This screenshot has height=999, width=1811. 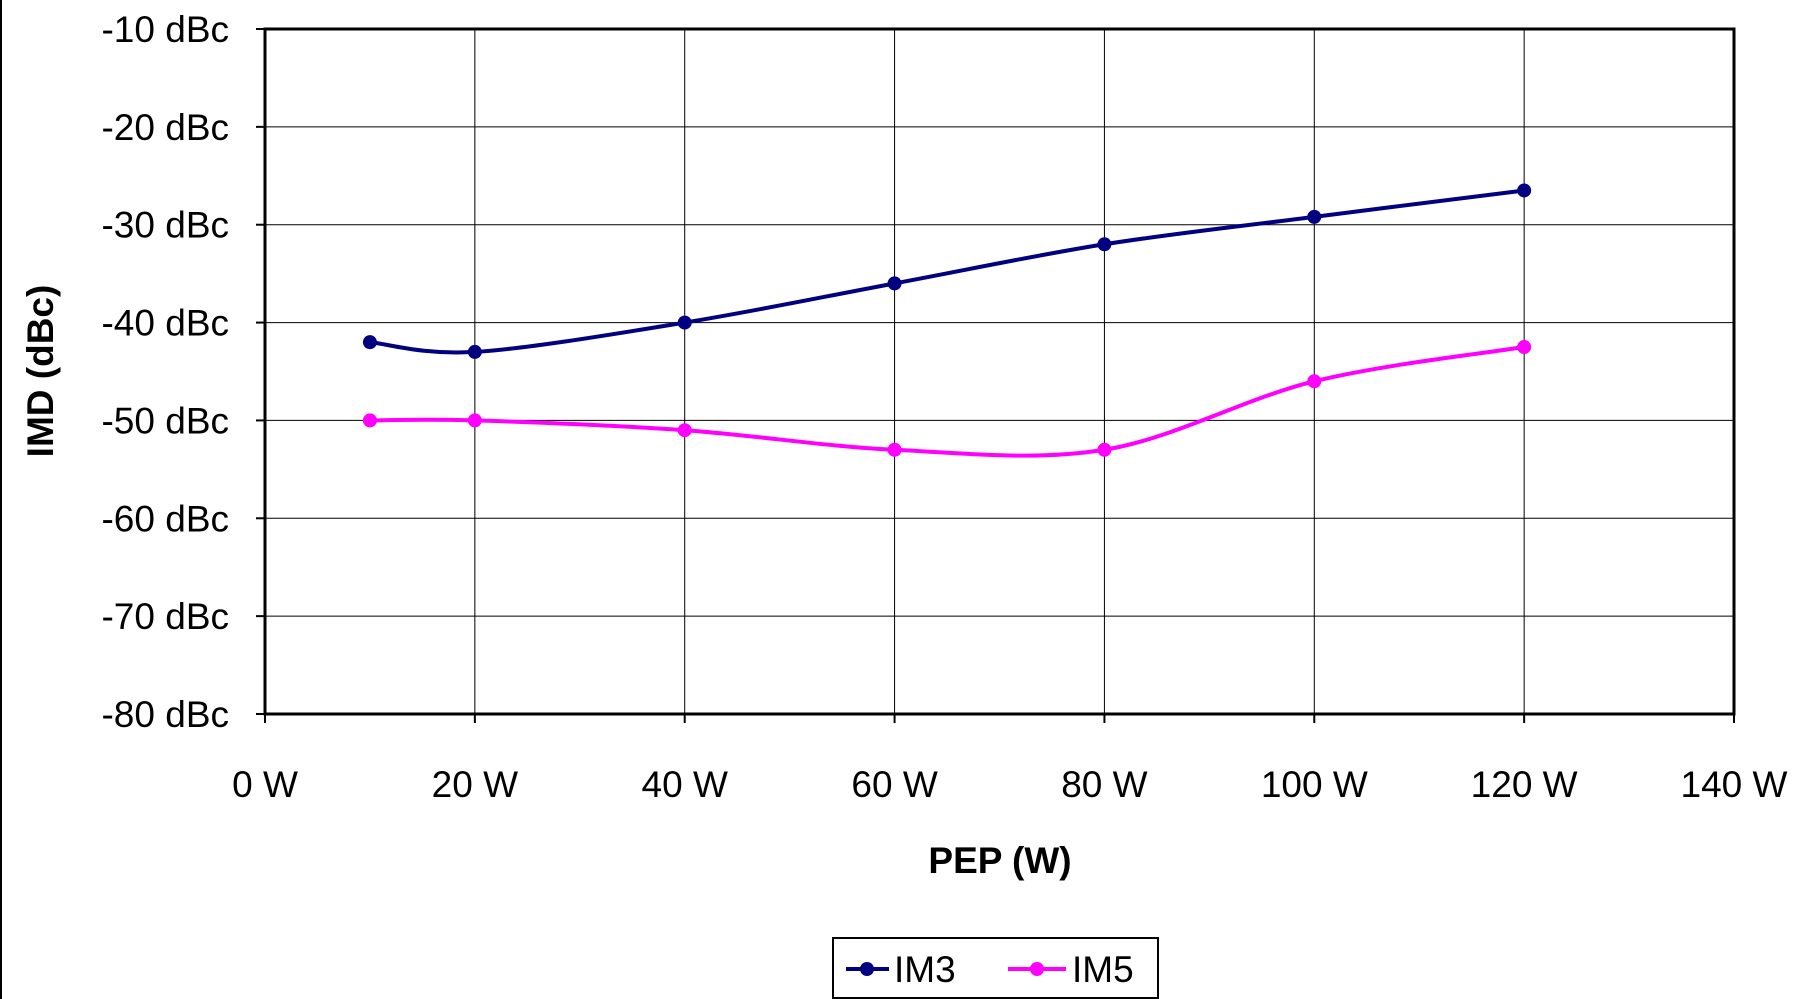 What do you see at coordinates (165, 323) in the screenshot?
I see `y-tick-label: -40 dBc` at bounding box center [165, 323].